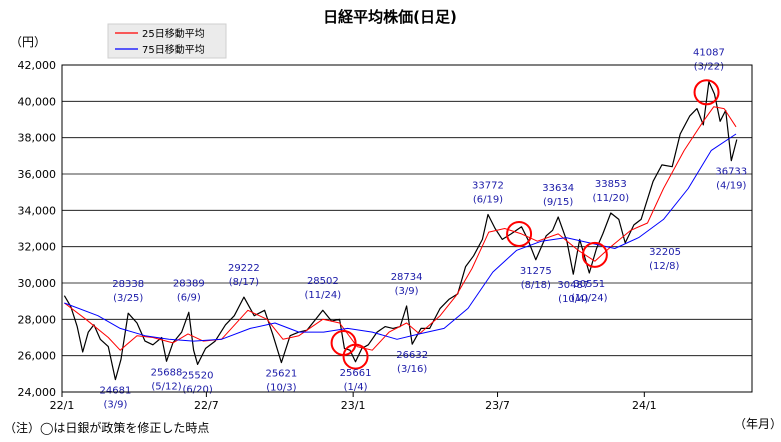 The width and height of the screenshot is (781, 442). What do you see at coordinates (709, 67) in the screenshot?
I see `annotation-date: (3/22)` at bounding box center [709, 67].